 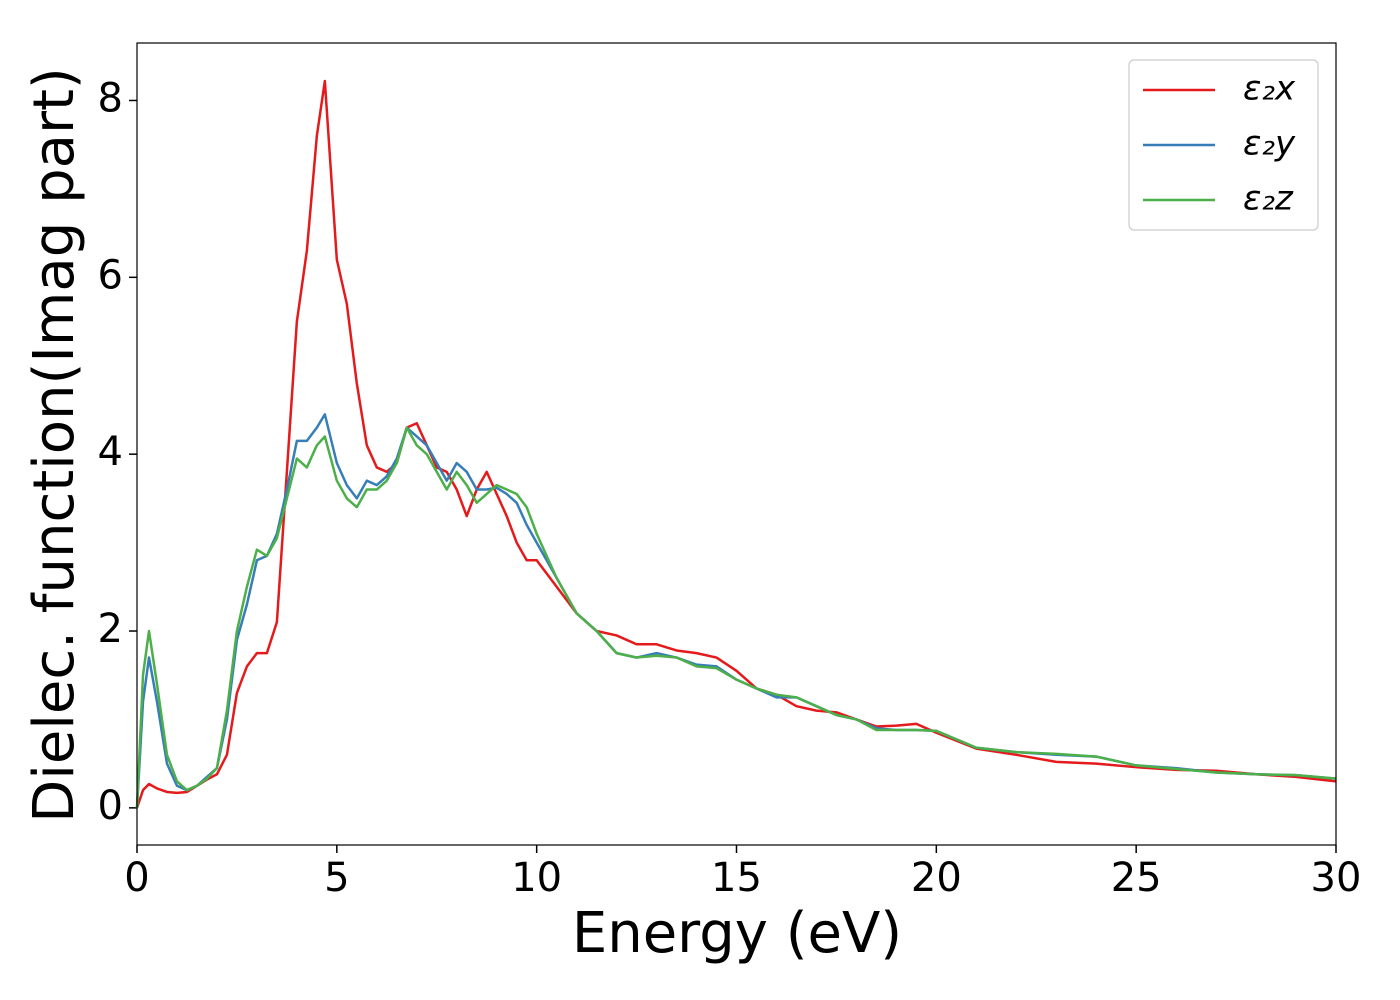 What do you see at coordinates (110, 275) in the screenshot?
I see `y-tick-label: 6` at bounding box center [110, 275].